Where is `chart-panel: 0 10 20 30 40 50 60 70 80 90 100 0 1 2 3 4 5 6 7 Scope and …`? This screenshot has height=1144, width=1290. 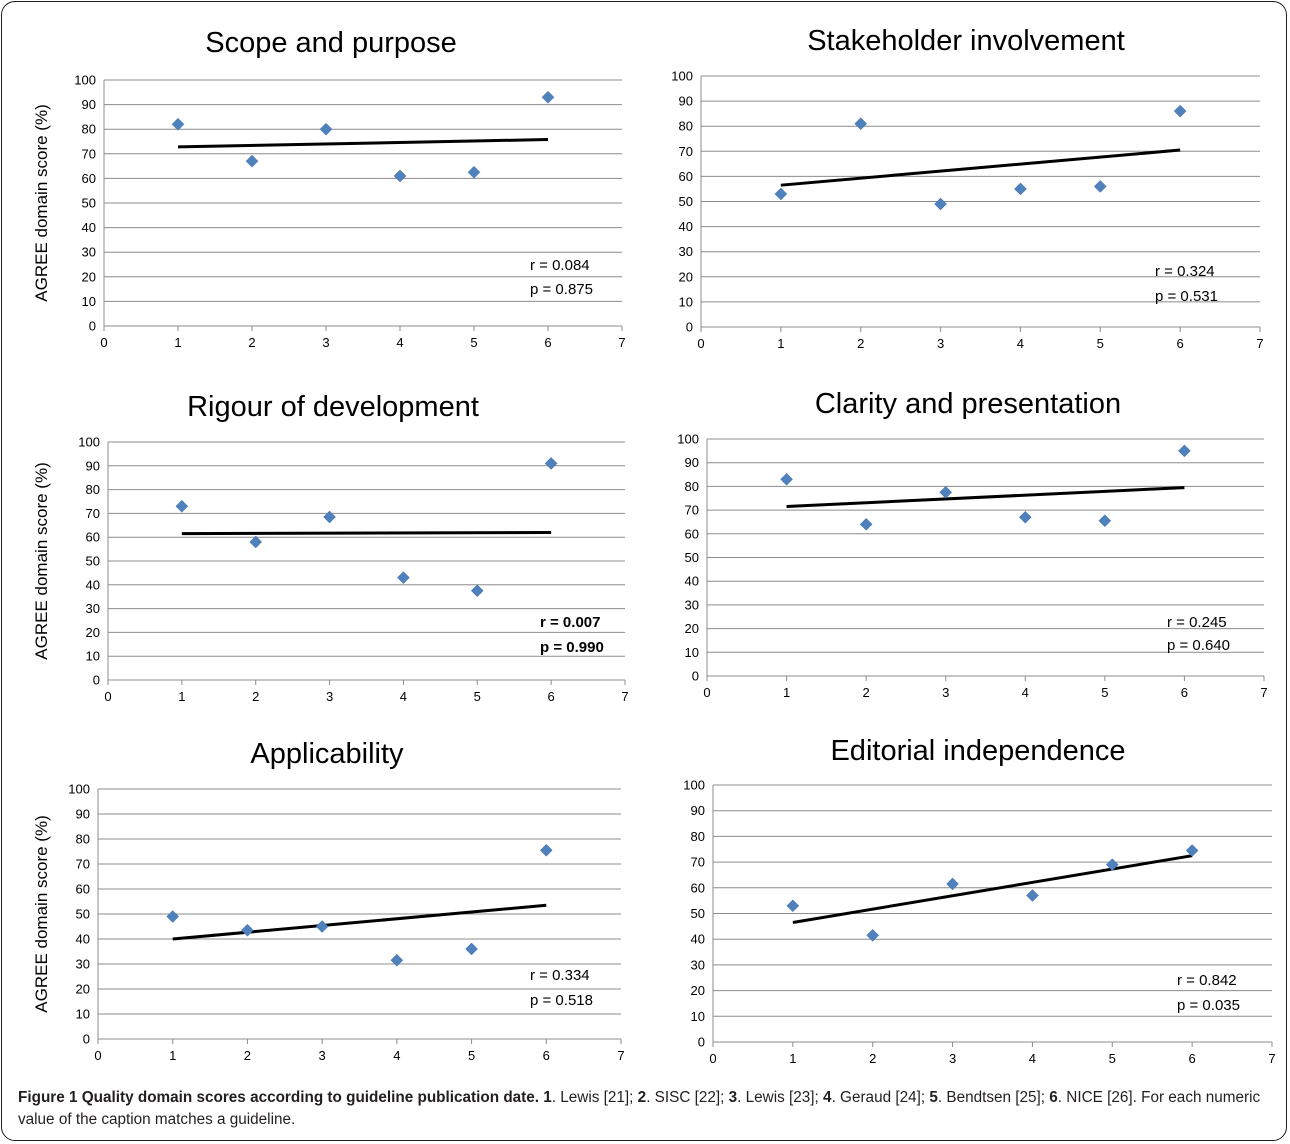 chart-panel: 0 10 20 30 40 50 60 70 80 90 100 0 1 2 3 4 5 6 7 Scope and … is located at coordinates (329, 188).